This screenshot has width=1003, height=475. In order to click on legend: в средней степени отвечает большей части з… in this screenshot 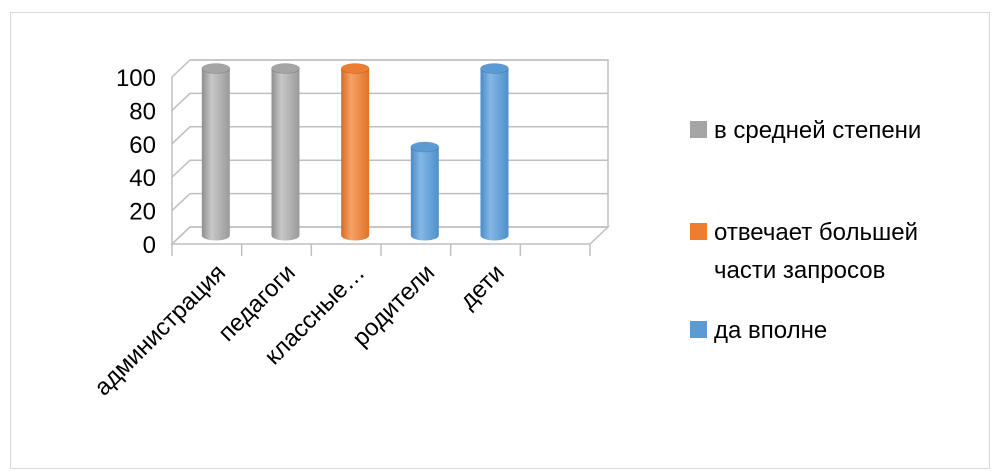, I will do `click(805, 230)`.